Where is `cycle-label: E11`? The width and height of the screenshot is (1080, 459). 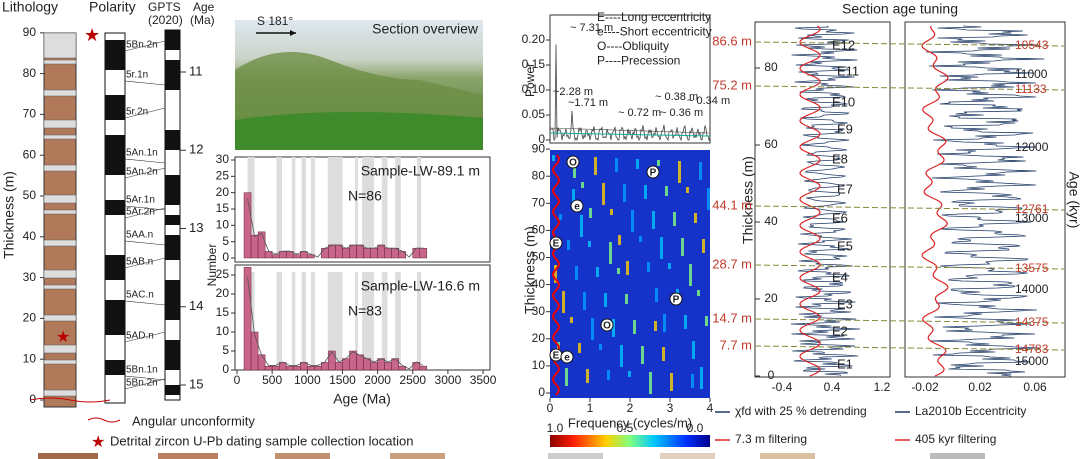 cycle-label: E11 is located at coordinates (848, 70).